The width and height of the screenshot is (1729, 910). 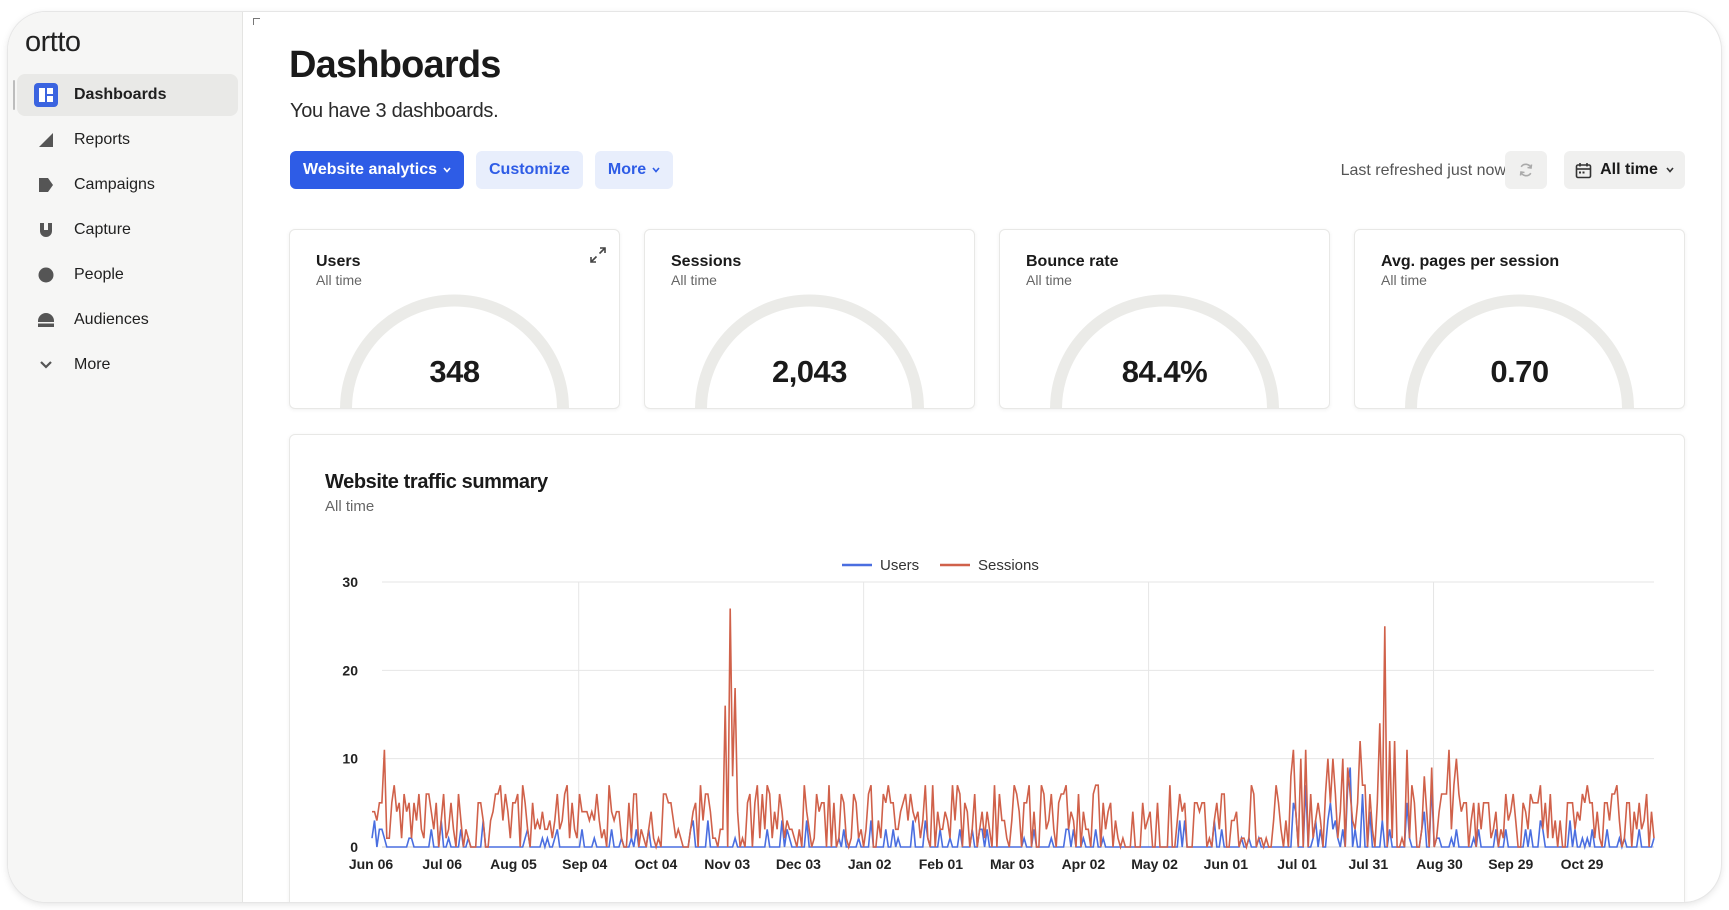 What do you see at coordinates (46, 185) in the screenshot?
I see `campaigns-icon` at bounding box center [46, 185].